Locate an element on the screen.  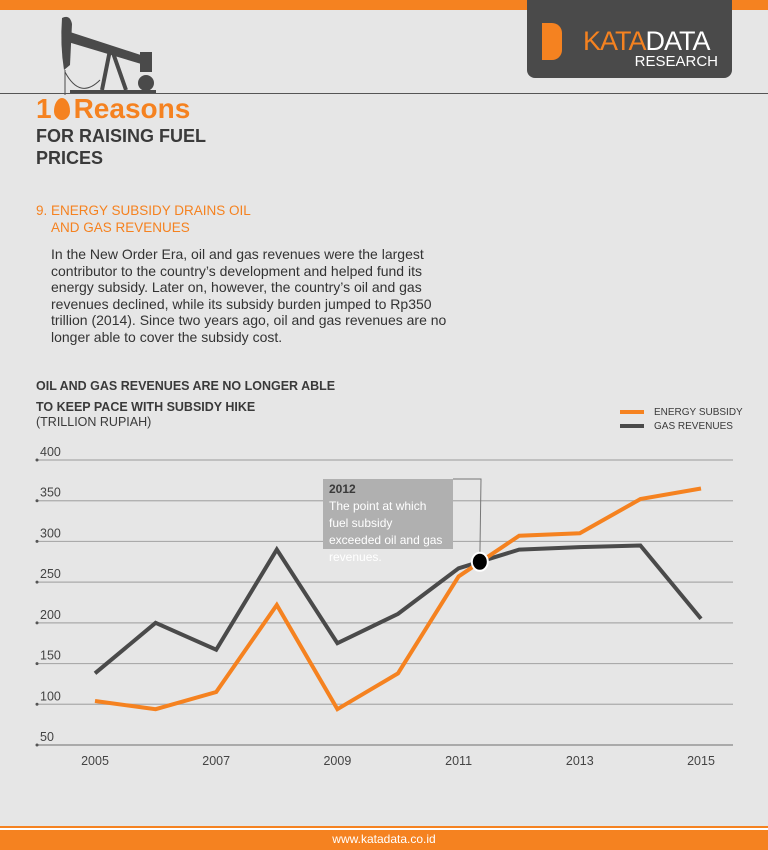
y-tick-label: 150 is located at coordinates (50, 656).